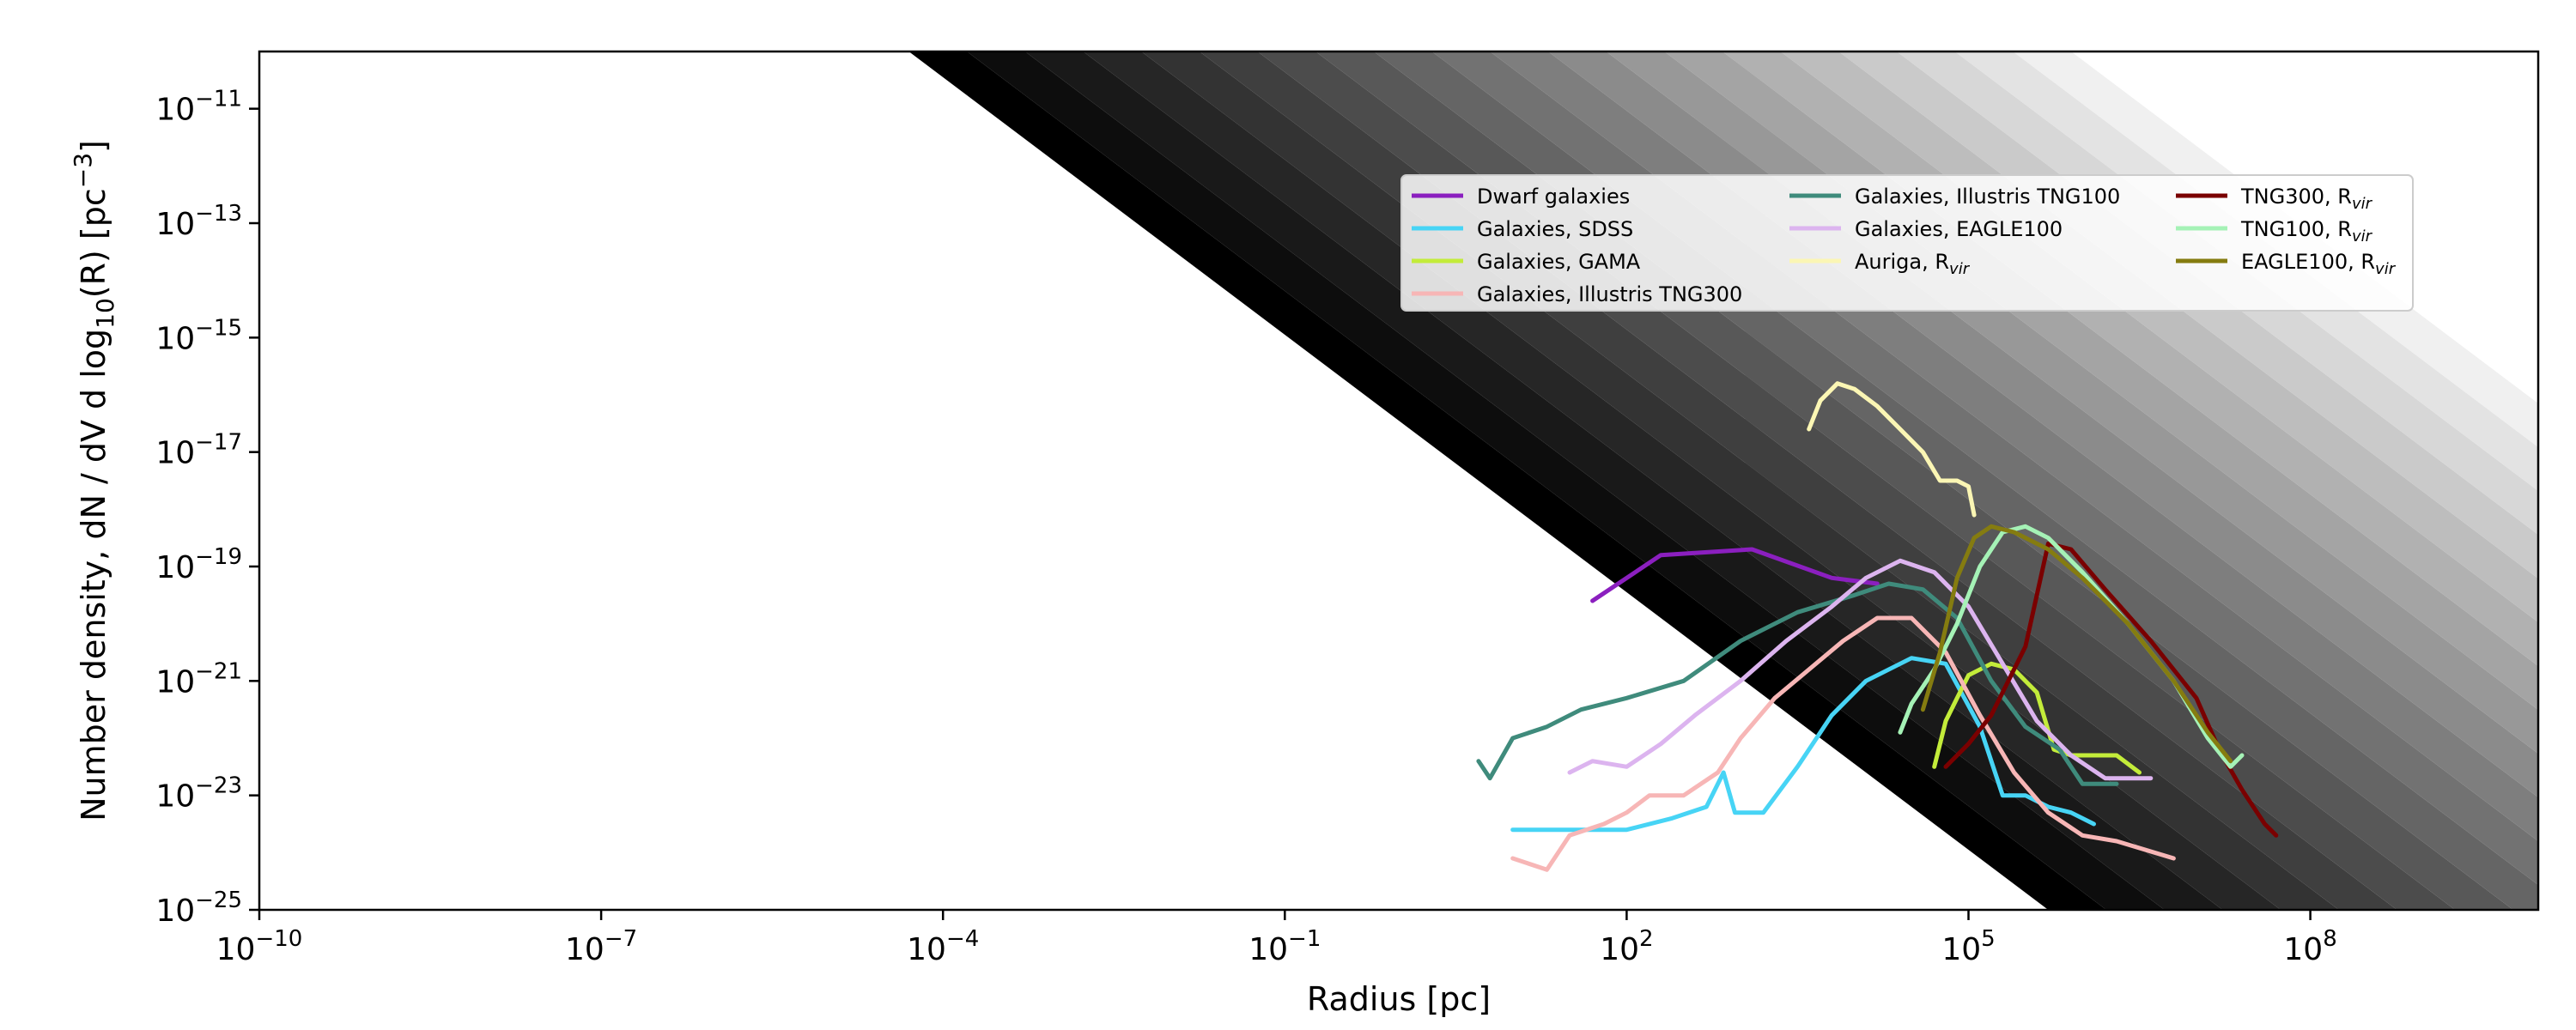  Describe the element at coordinates (198, 794) in the screenshot. I see `y-tick-label: 10−23` at that location.